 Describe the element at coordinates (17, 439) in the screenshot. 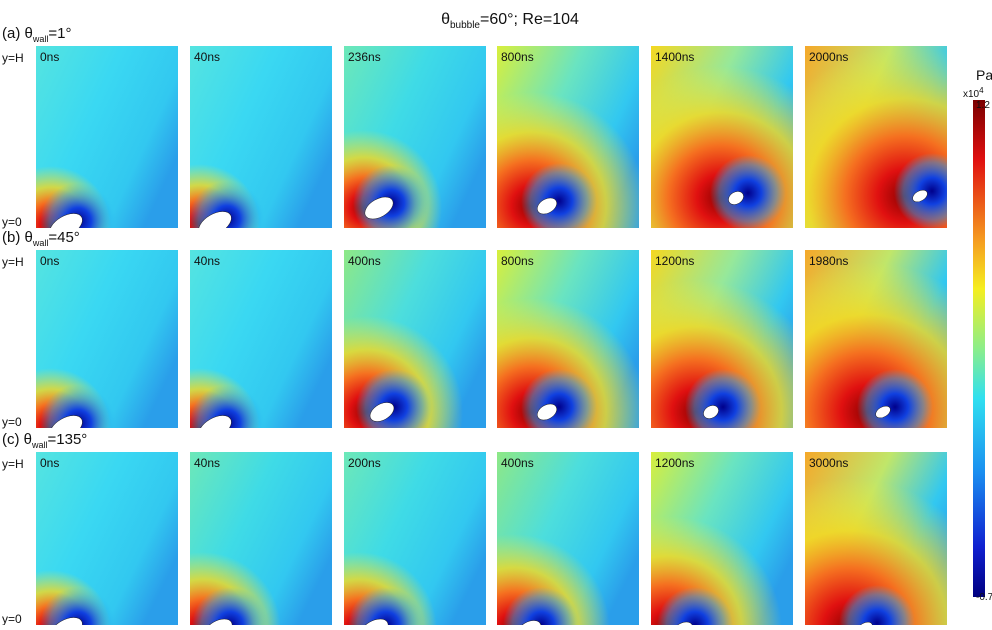

I see `row-label-text: (c) θ` at that location.